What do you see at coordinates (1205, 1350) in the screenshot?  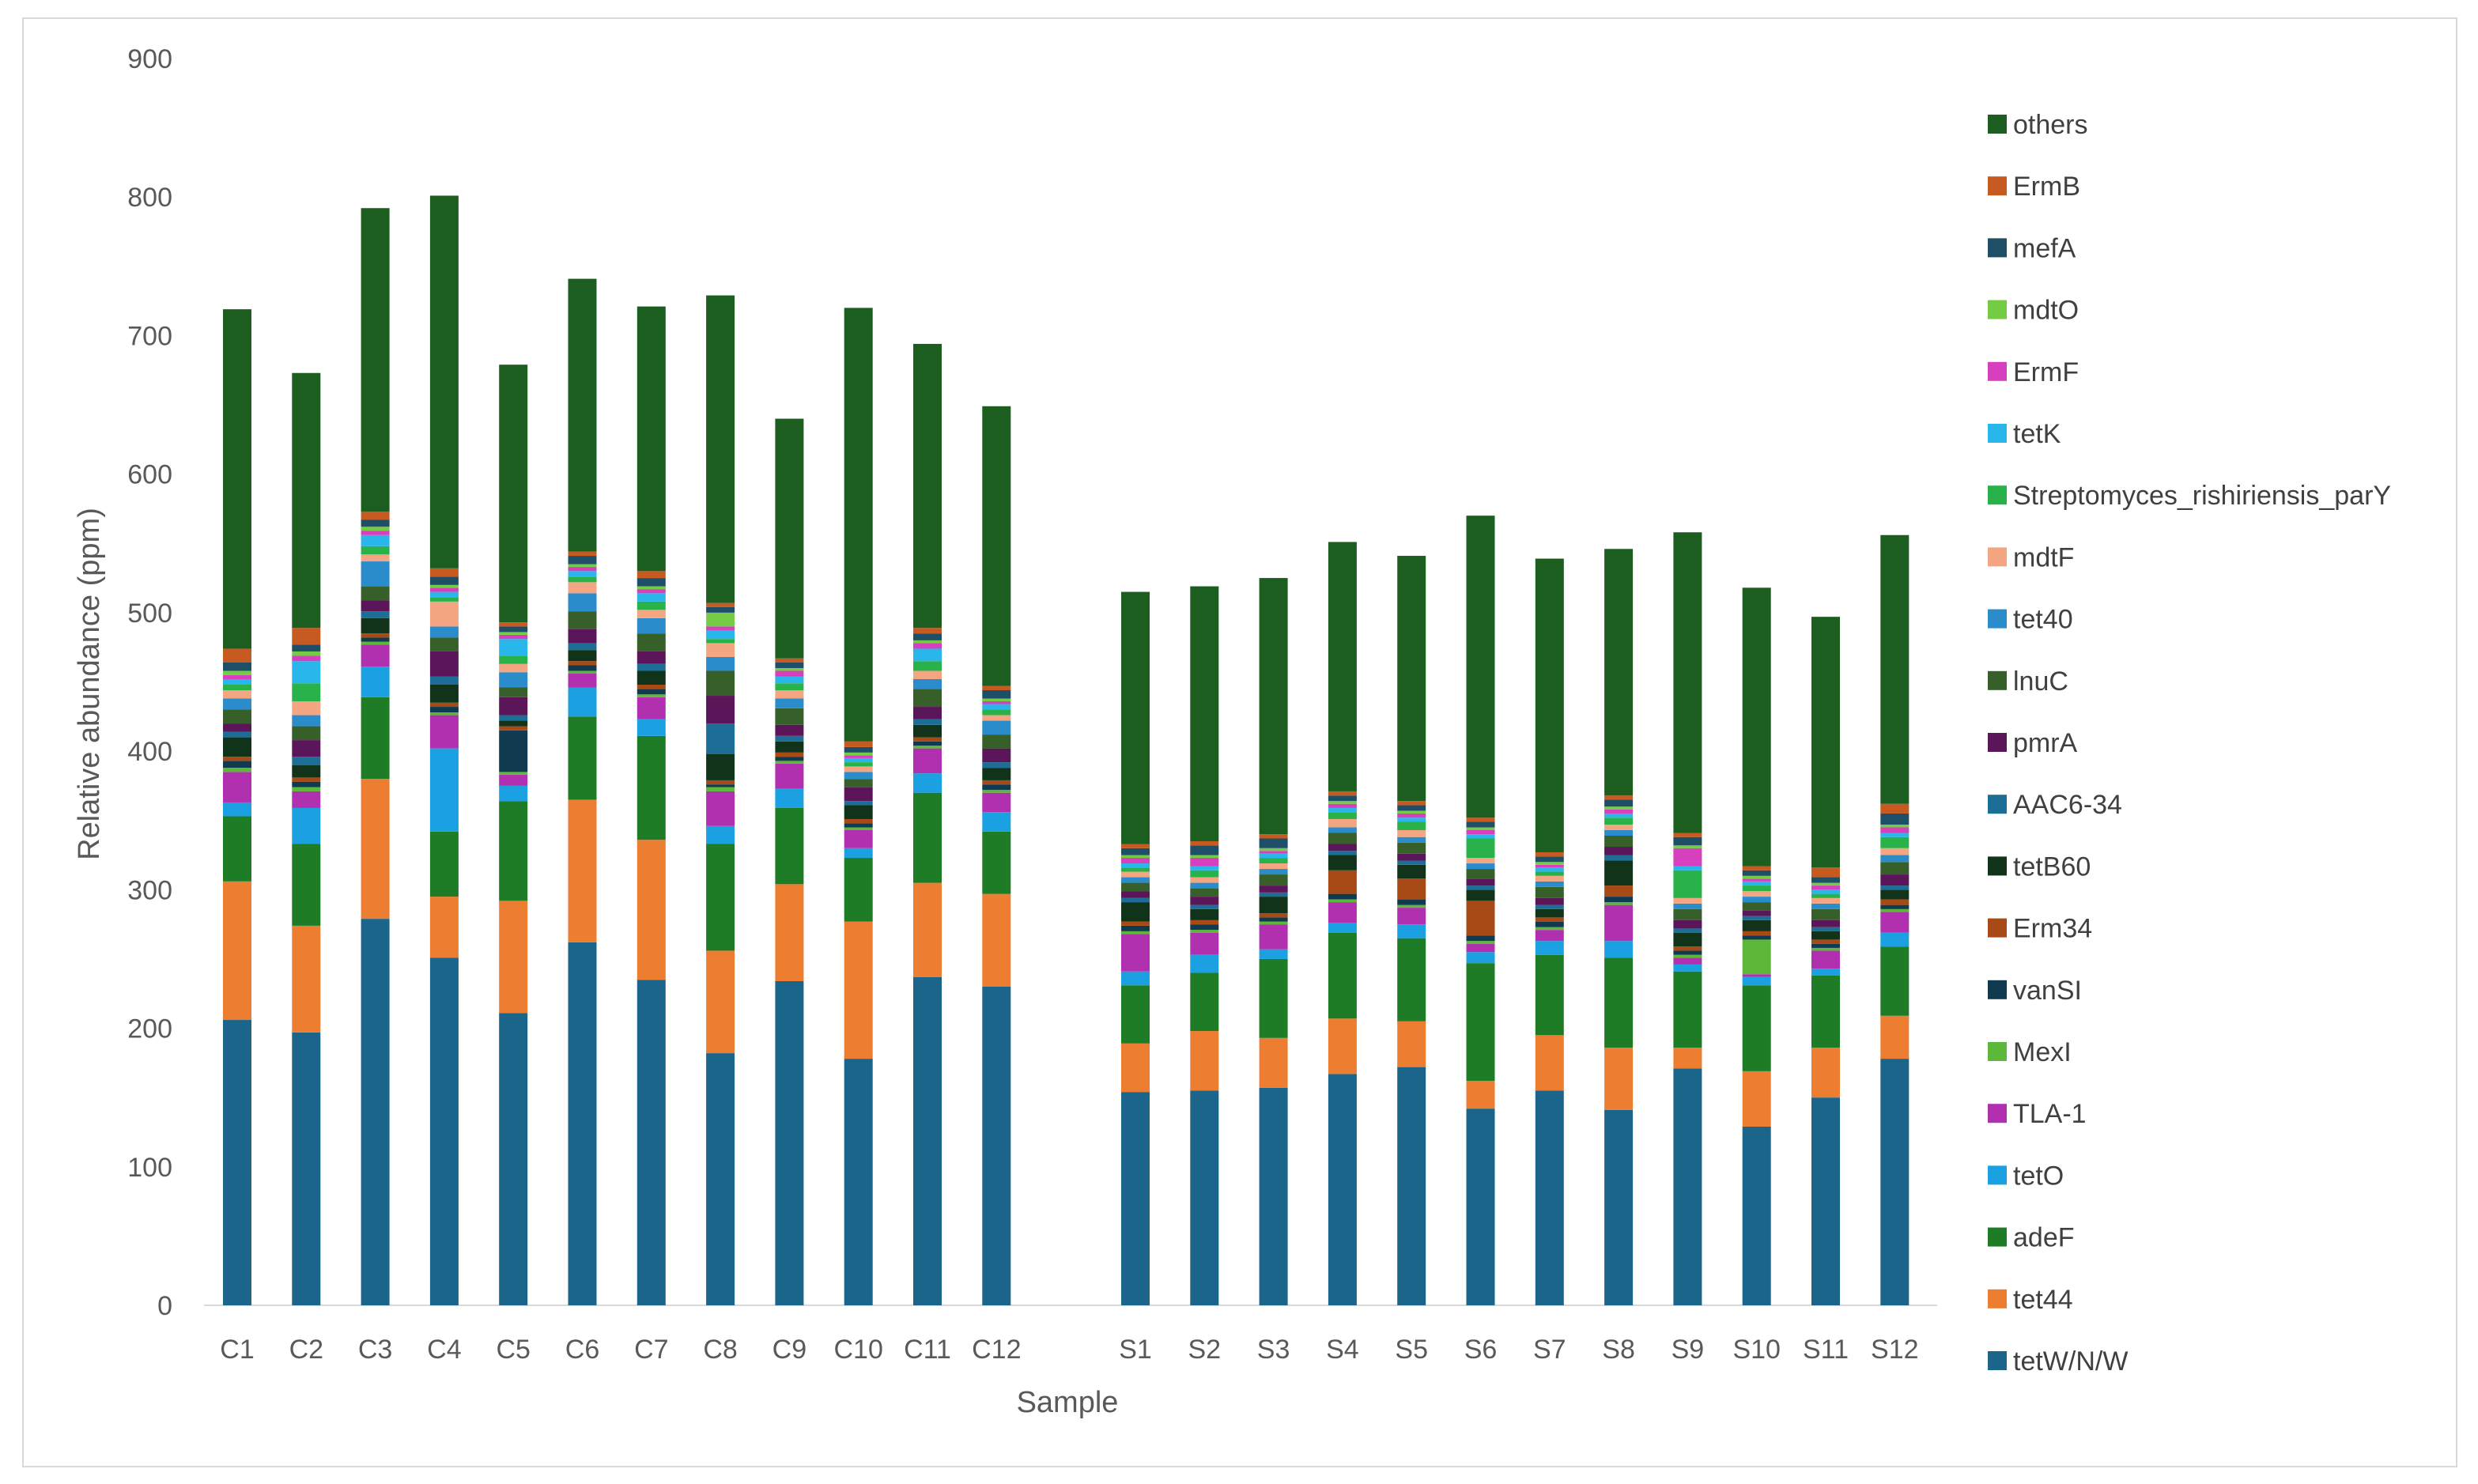 I see `x-tick-label: S2` at bounding box center [1205, 1350].